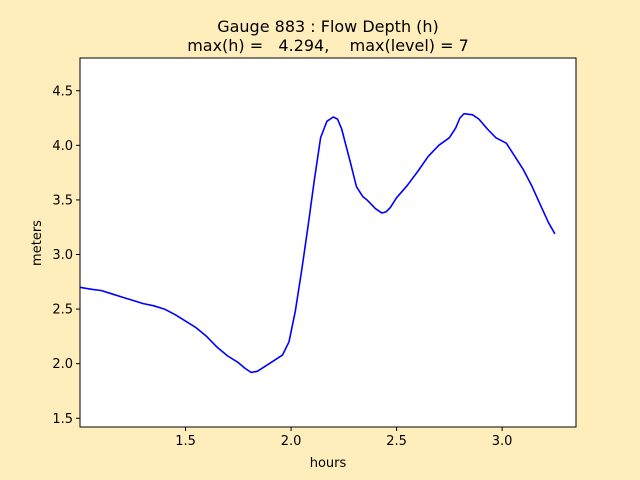 This screenshot has width=640, height=480. Describe the element at coordinates (37, 243) in the screenshot. I see `y-axis-label: meters` at that location.